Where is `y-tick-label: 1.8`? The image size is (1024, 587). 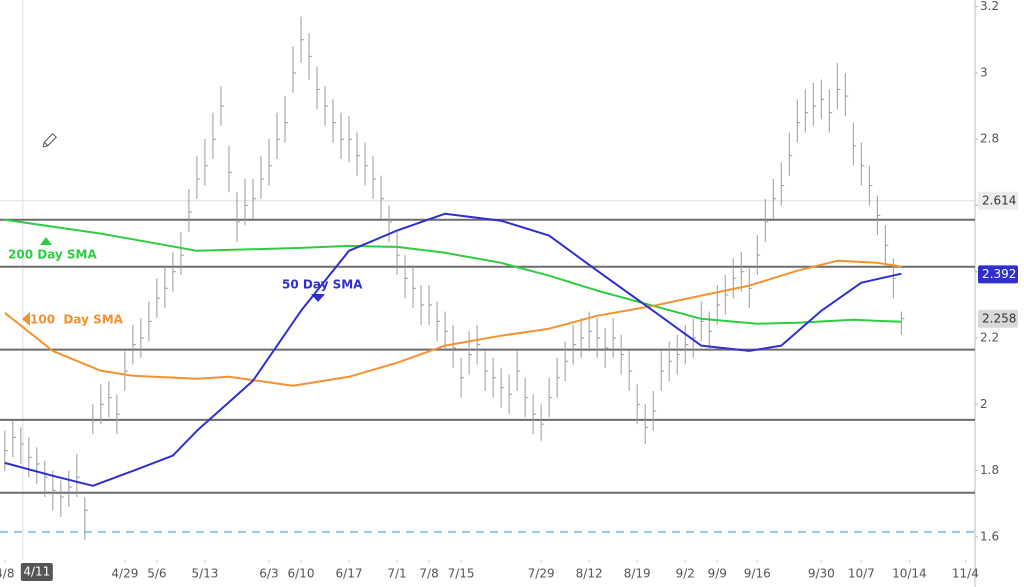
y-tick-label: 1.8 is located at coordinates (989, 470).